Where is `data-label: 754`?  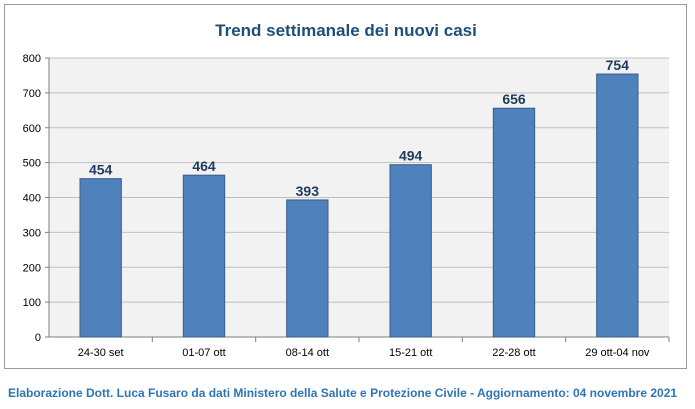
data-label: 754 is located at coordinates (618, 65).